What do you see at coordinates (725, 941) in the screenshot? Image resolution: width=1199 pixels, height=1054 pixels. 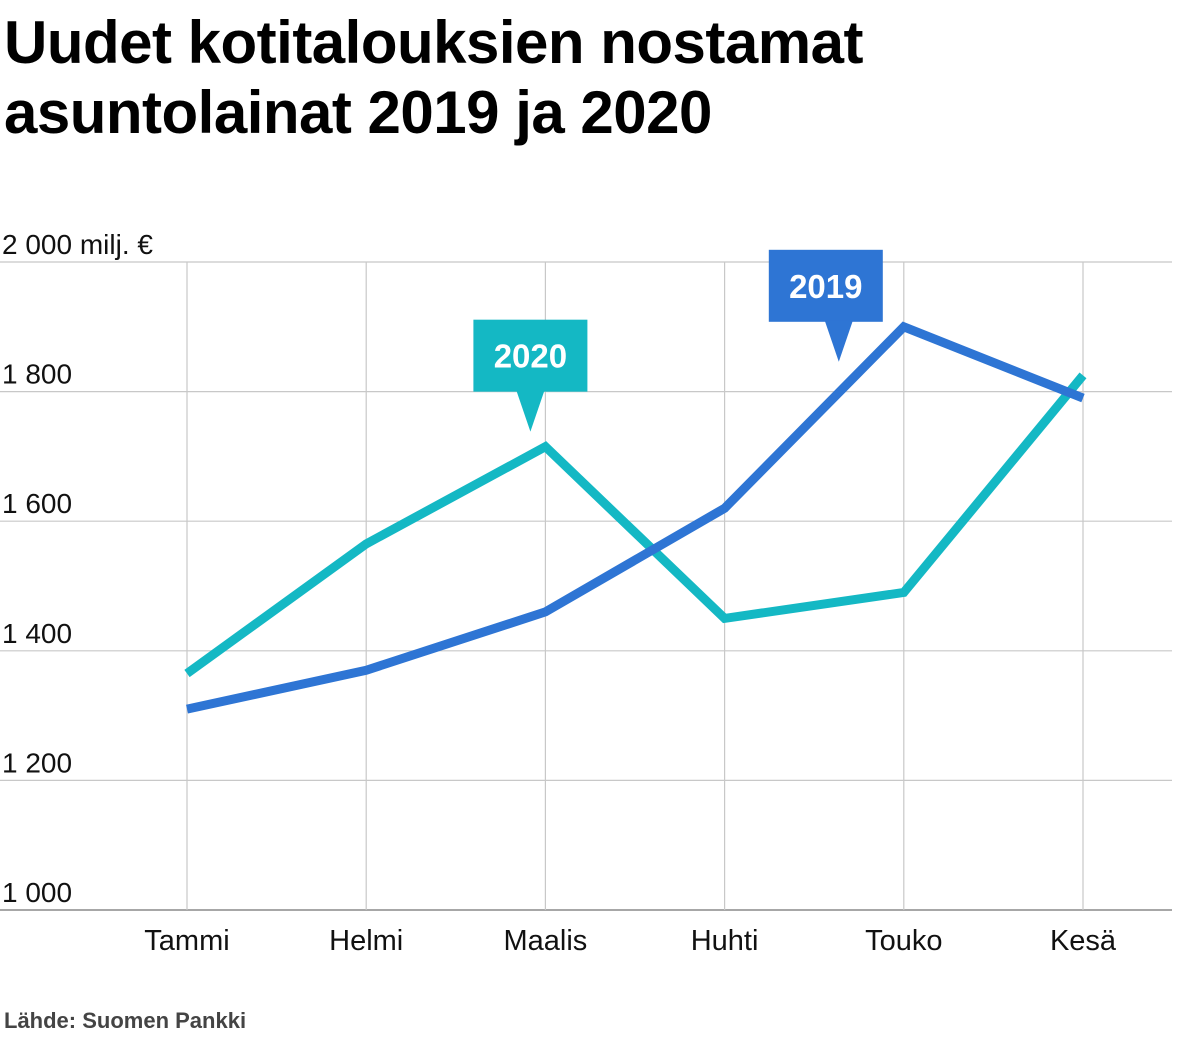 I see `x-tick-label-3: Huhti` at bounding box center [725, 941].